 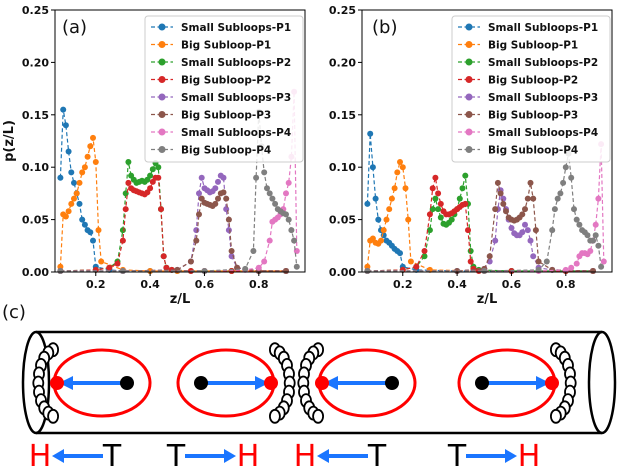 I want to click on legend-label: Big Subloop-P4, so click(x=226, y=151).